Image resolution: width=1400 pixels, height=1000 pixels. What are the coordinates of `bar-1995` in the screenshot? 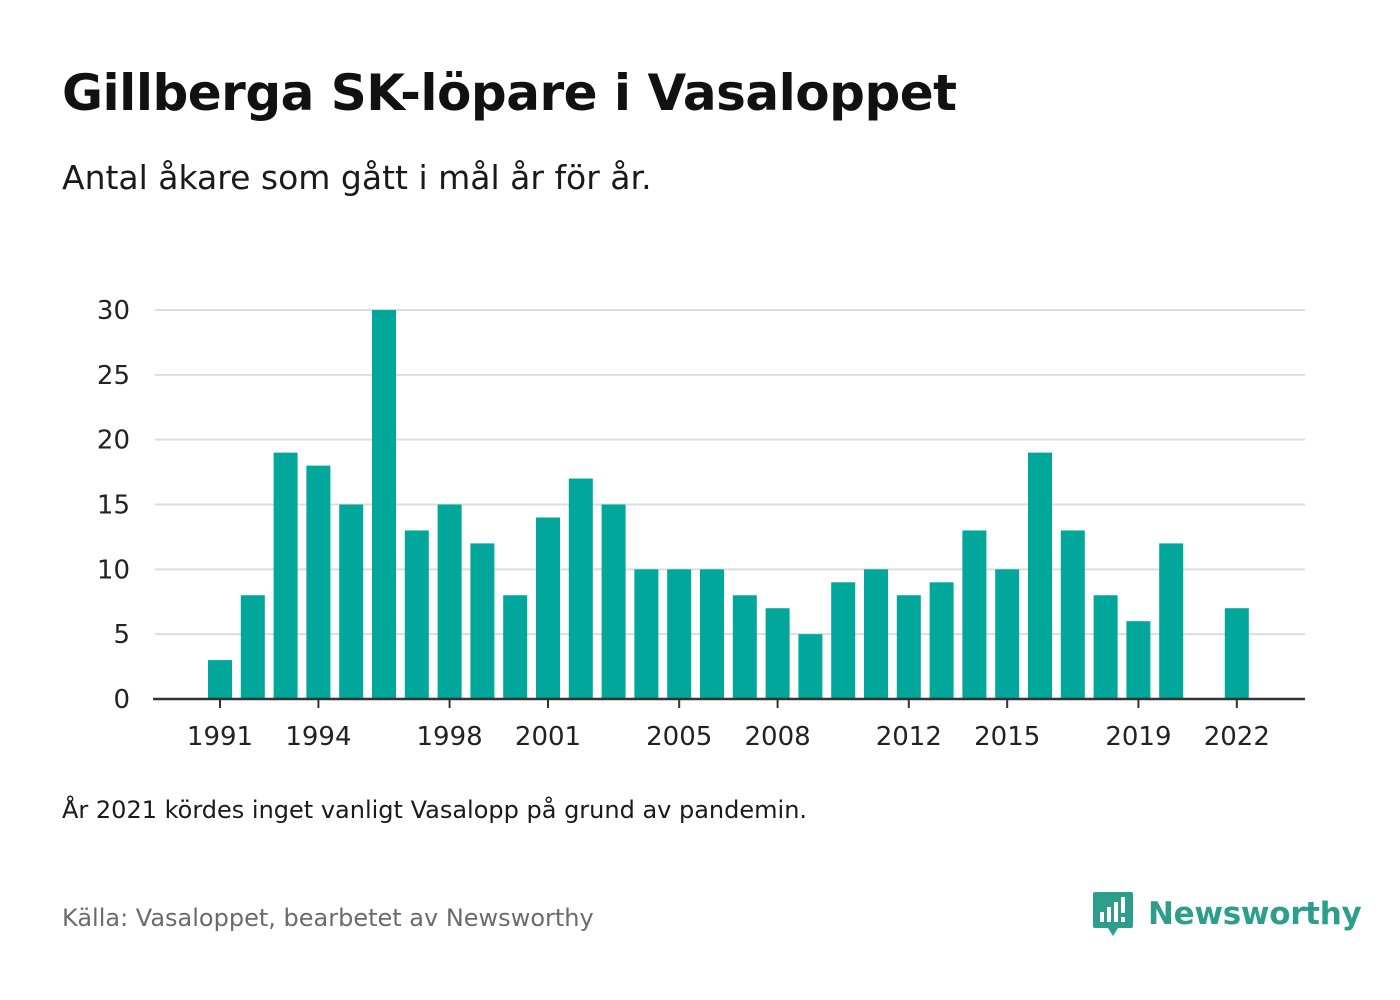 It's located at (351, 601).